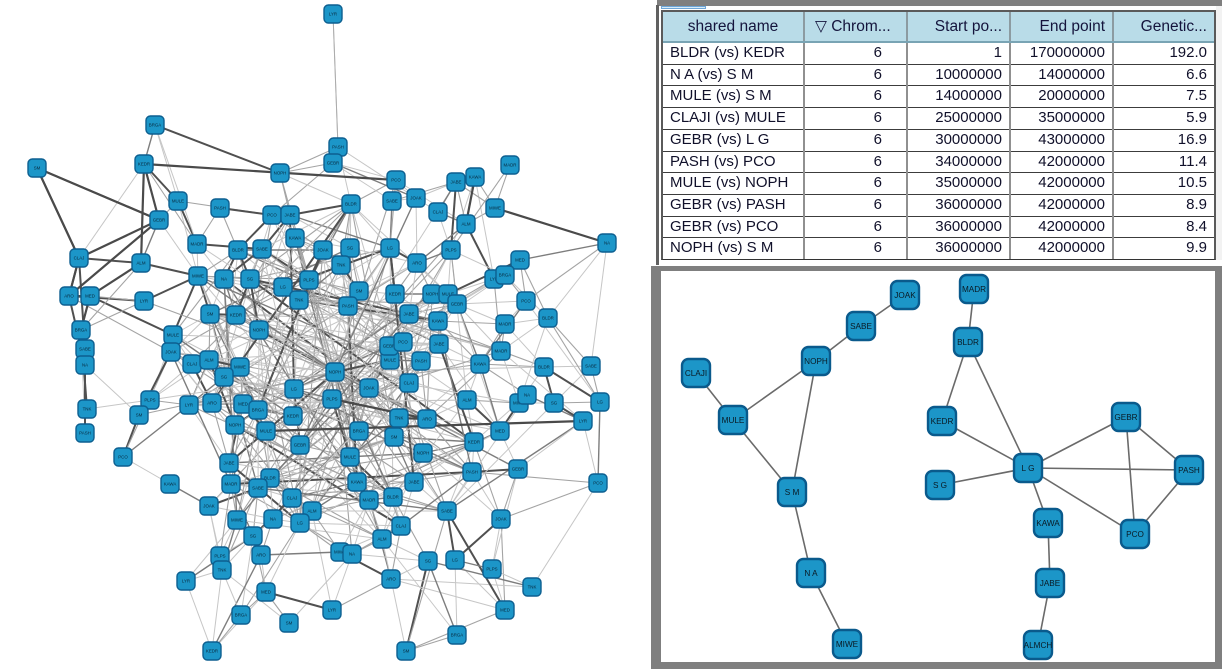 The image size is (1222, 669). I want to click on svg-text: S M, so click(792, 492).